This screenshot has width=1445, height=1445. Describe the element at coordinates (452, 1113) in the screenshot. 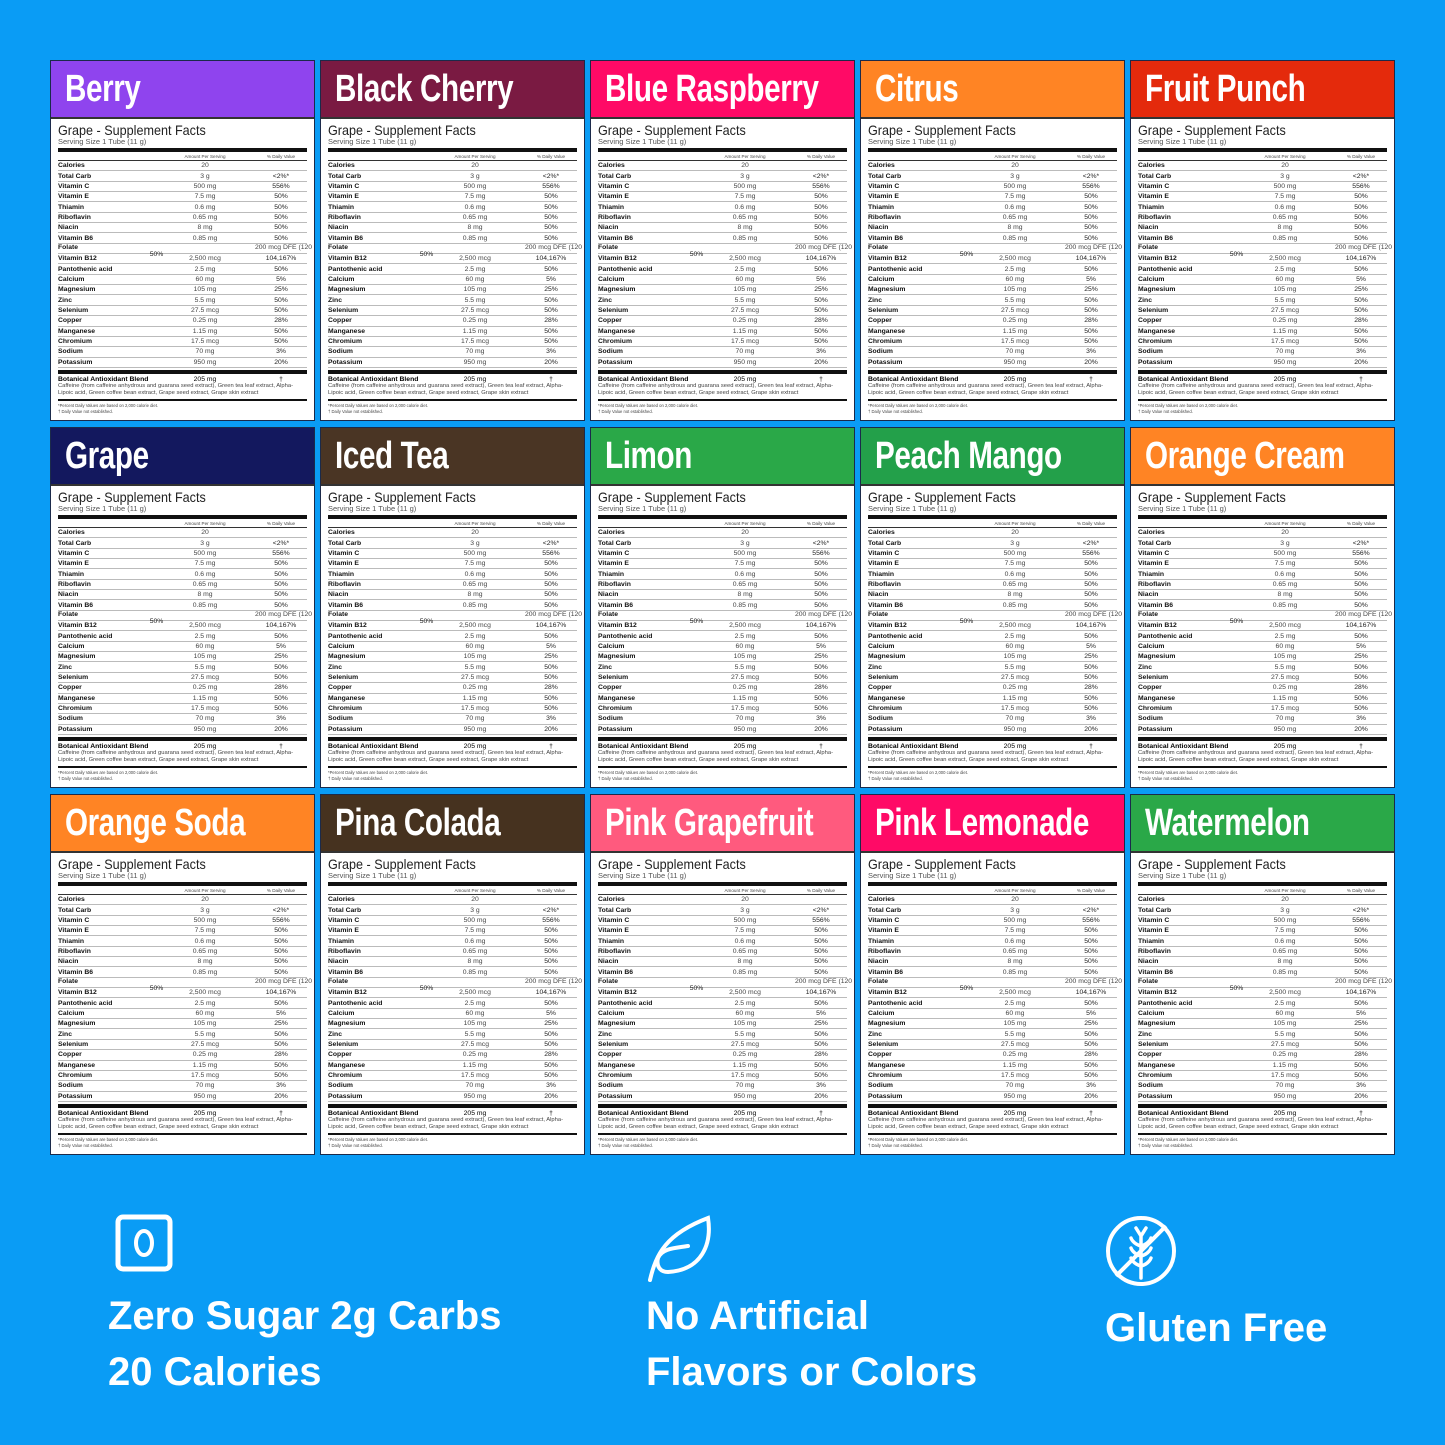

I see `blend-row: Botanical Antioxidant Blend 205 mg †` at that location.